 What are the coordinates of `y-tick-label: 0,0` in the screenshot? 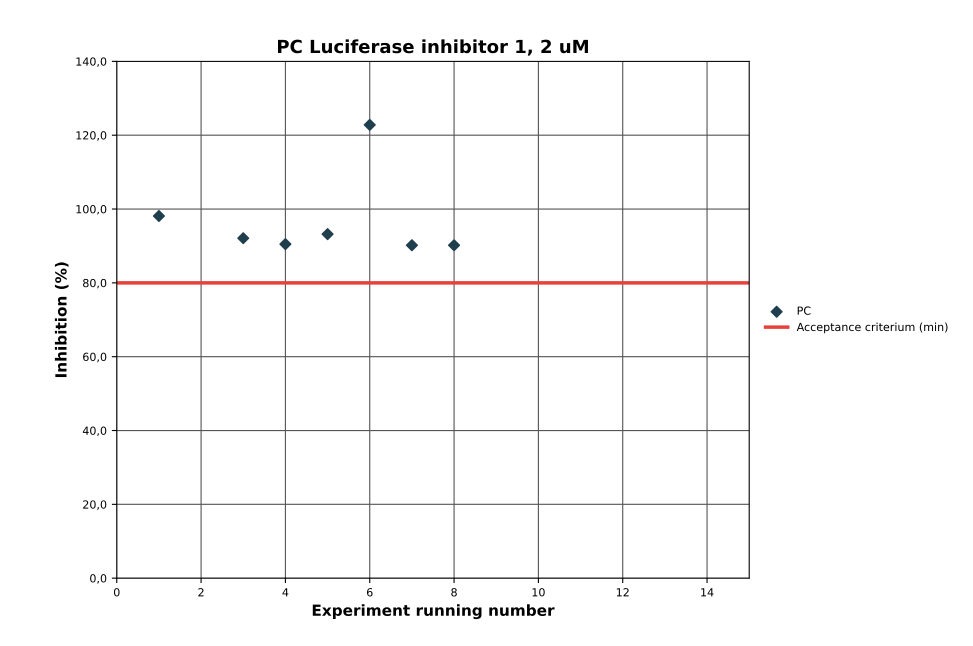 It's located at (98, 579).